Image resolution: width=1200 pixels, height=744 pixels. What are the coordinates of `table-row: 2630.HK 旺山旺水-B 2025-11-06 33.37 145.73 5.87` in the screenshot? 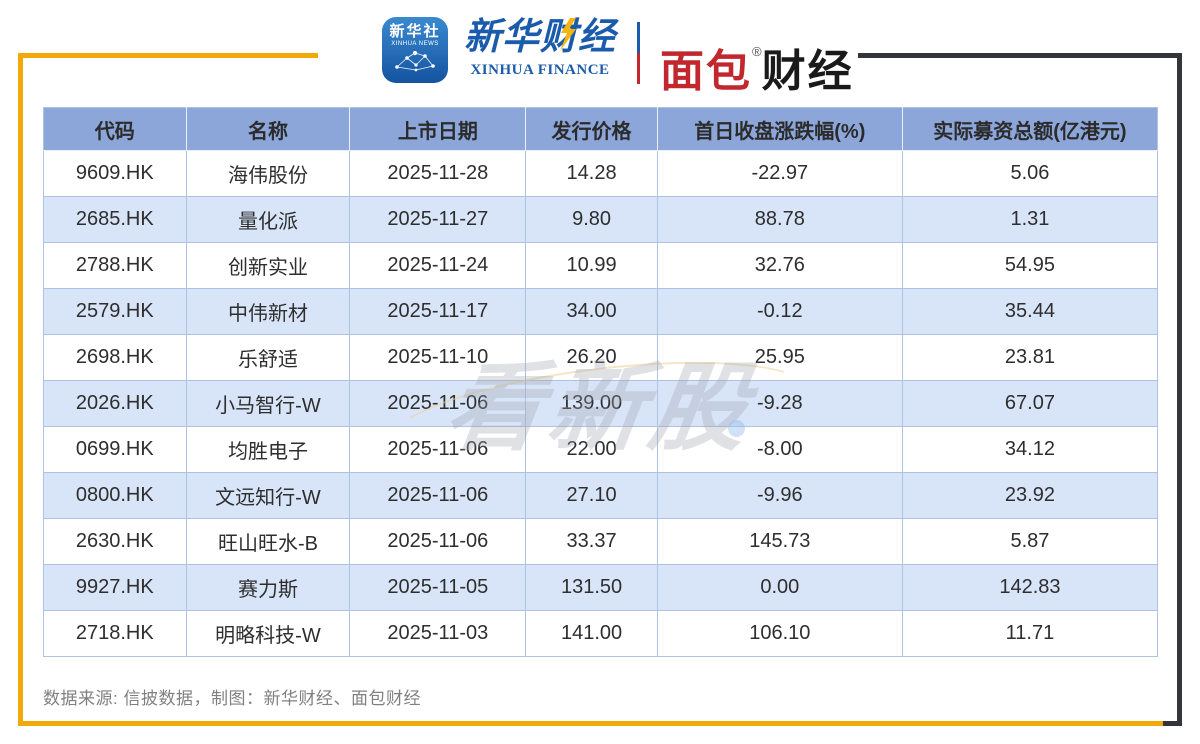 It's located at (601, 541).